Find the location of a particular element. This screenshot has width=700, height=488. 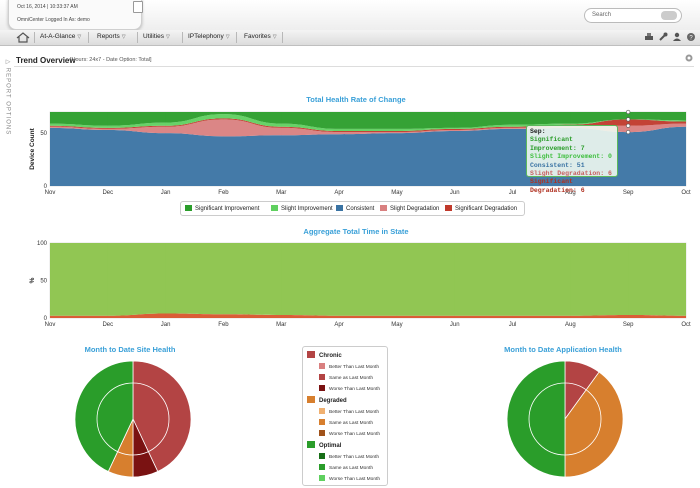

legend-group-degraded: Degraded is located at coordinates (327, 400).